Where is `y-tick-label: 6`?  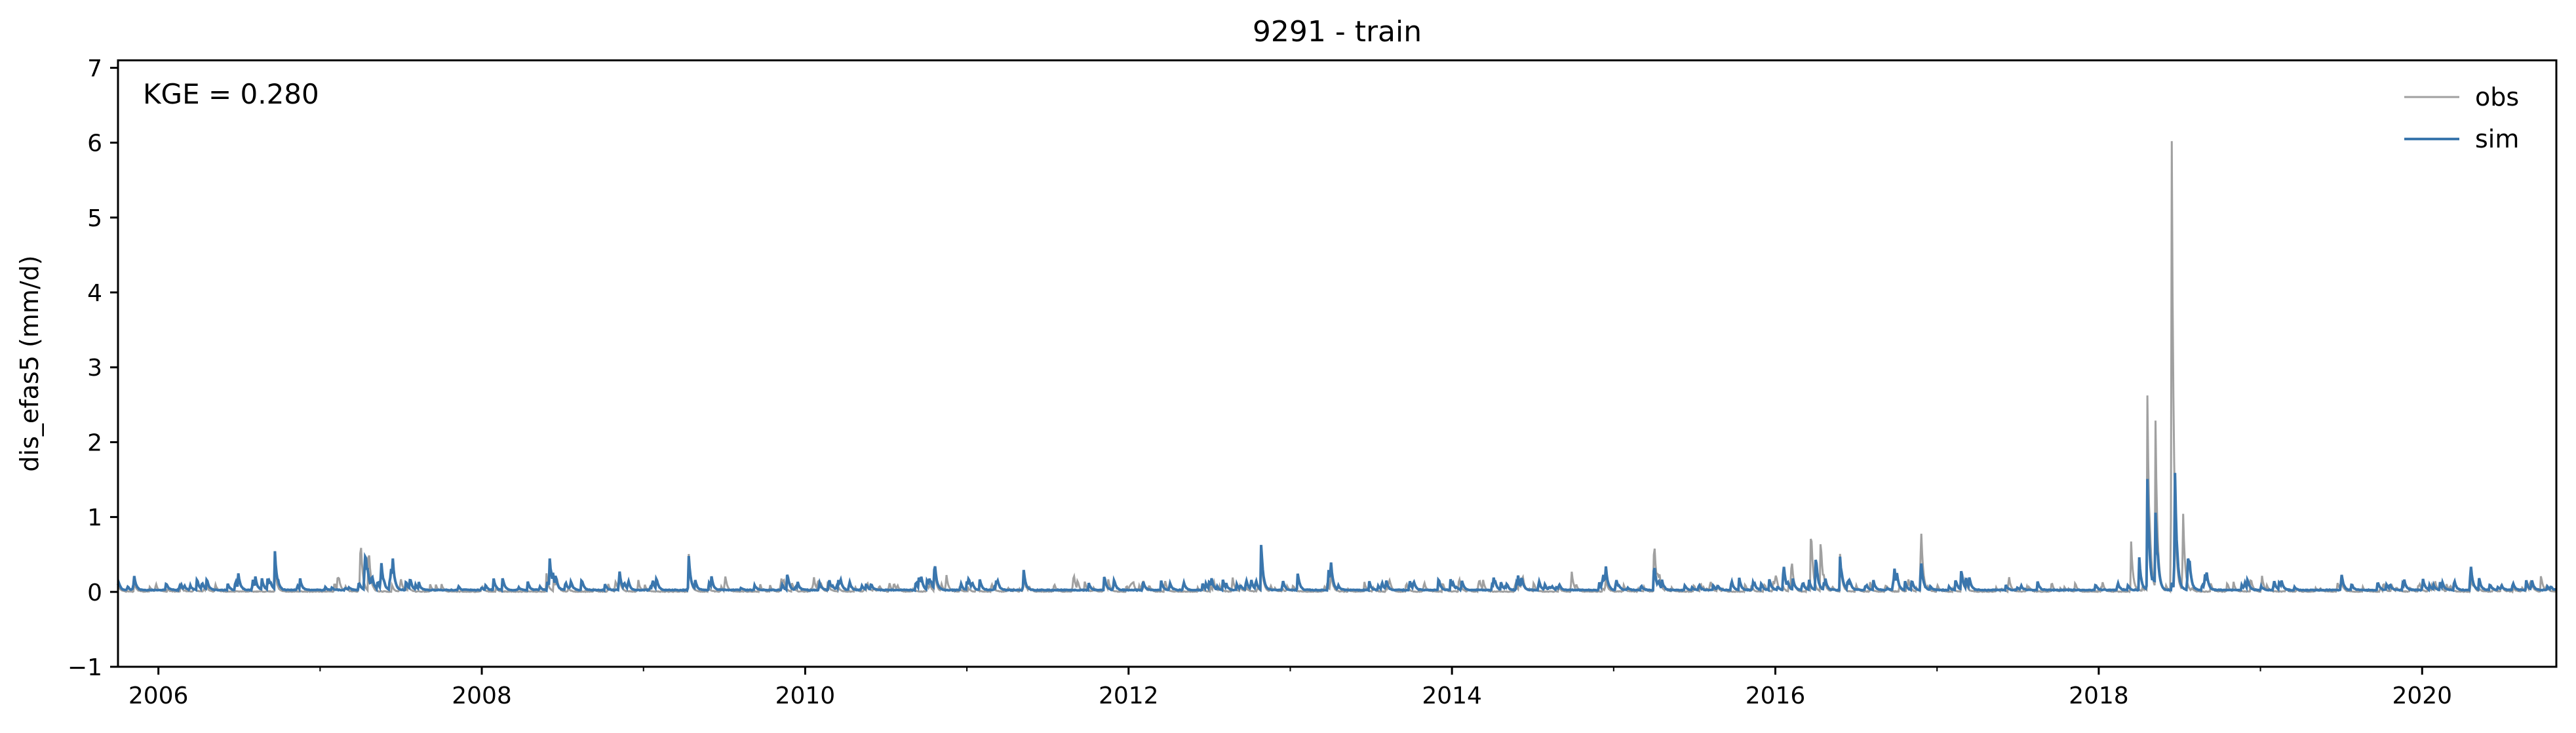
y-tick-label: 6 is located at coordinates (94, 143).